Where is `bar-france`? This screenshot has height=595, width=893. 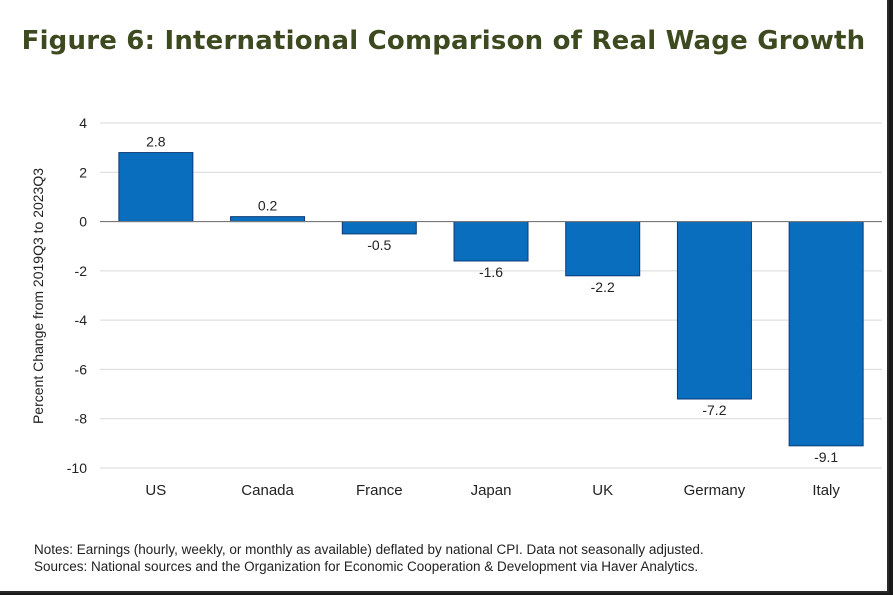
bar-france is located at coordinates (379, 228).